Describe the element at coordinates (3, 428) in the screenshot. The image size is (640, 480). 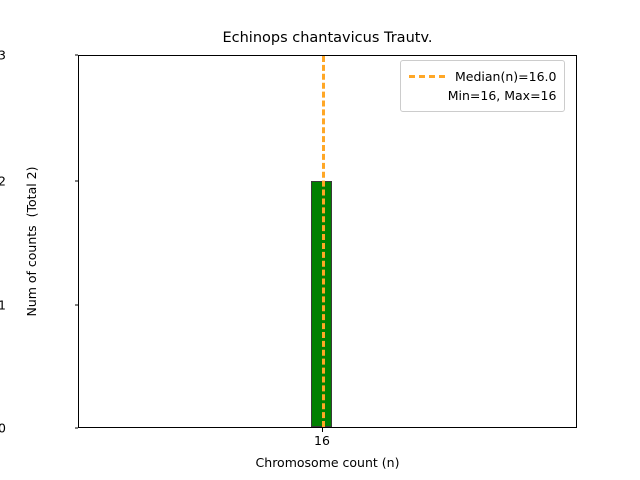
I see `y-tick-label-0: 0` at that location.